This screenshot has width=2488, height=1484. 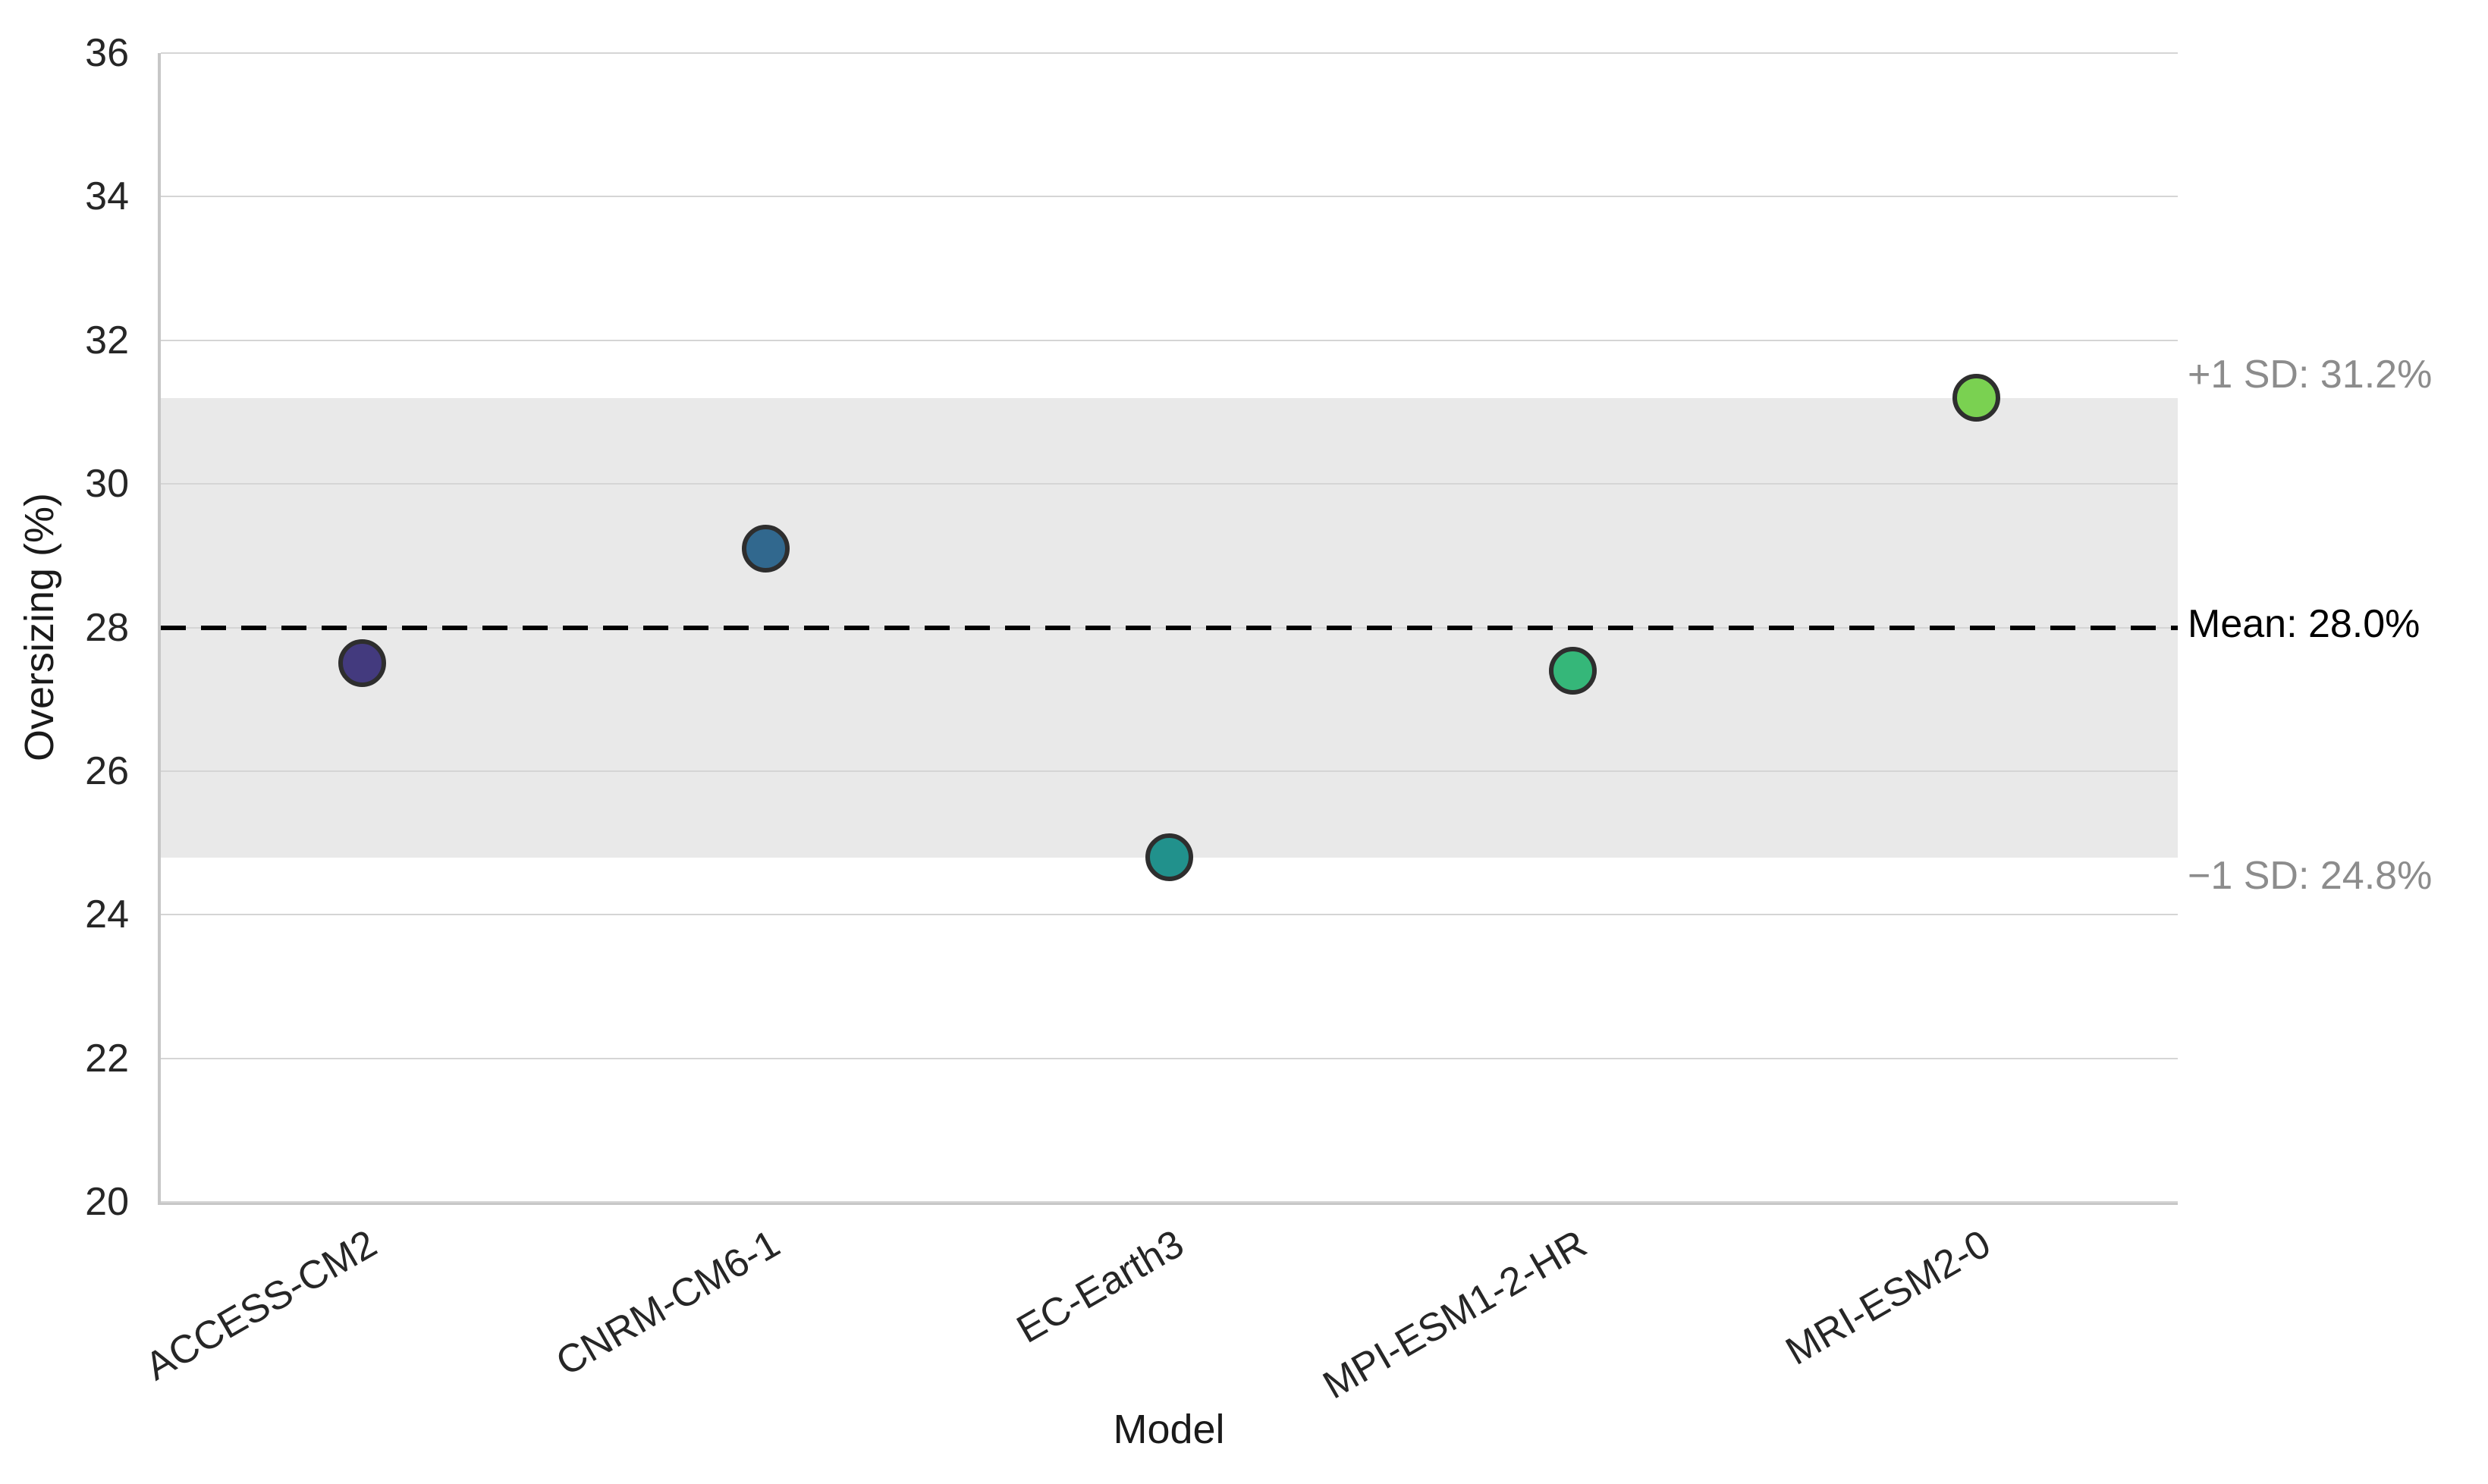 What do you see at coordinates (107, 340) in the screenshot?
I see `y-tick-label-32: 32` at bounding box center [107, 340].